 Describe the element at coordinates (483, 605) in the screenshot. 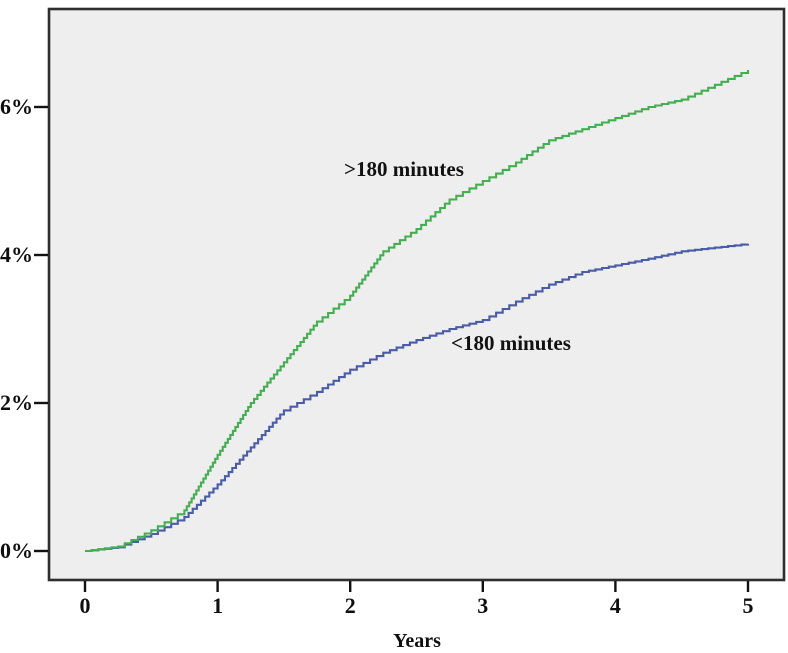

I see `x-tick-label: 3` at that location.